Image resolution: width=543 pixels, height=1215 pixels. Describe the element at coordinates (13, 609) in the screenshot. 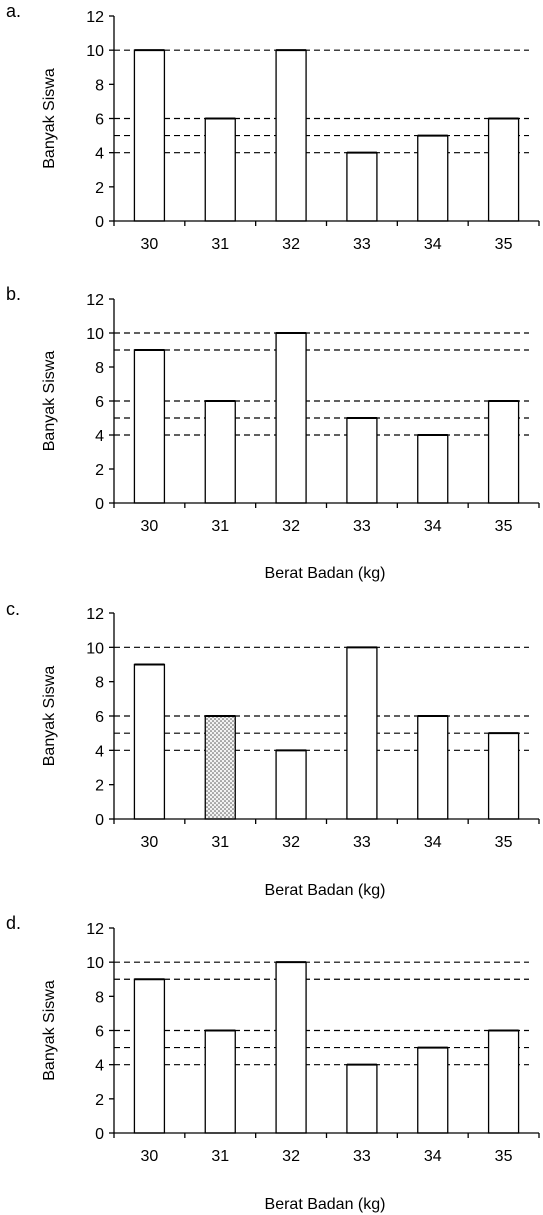

I see `panel-label: c.` at that location.